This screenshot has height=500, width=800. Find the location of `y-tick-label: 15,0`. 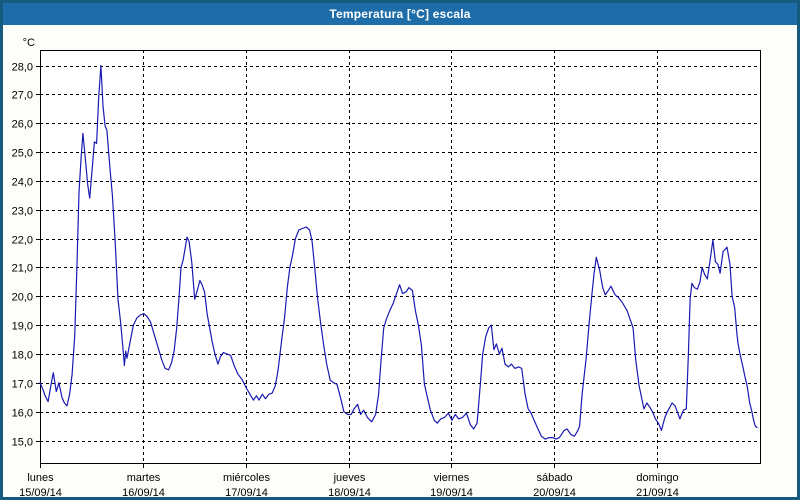

y-tick-label: 15,0 is located at coordinates (22, 443).